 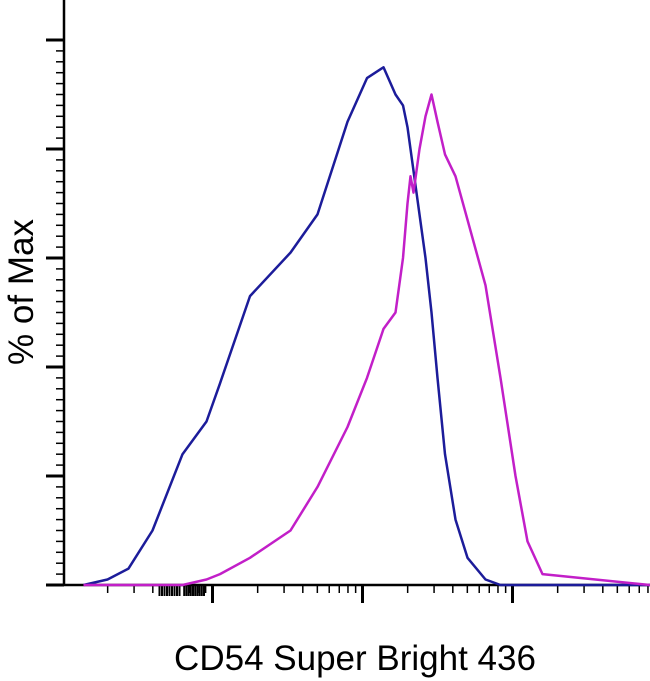 I want to click on y-axis-label: % of Max, so click(x=21, y=292).